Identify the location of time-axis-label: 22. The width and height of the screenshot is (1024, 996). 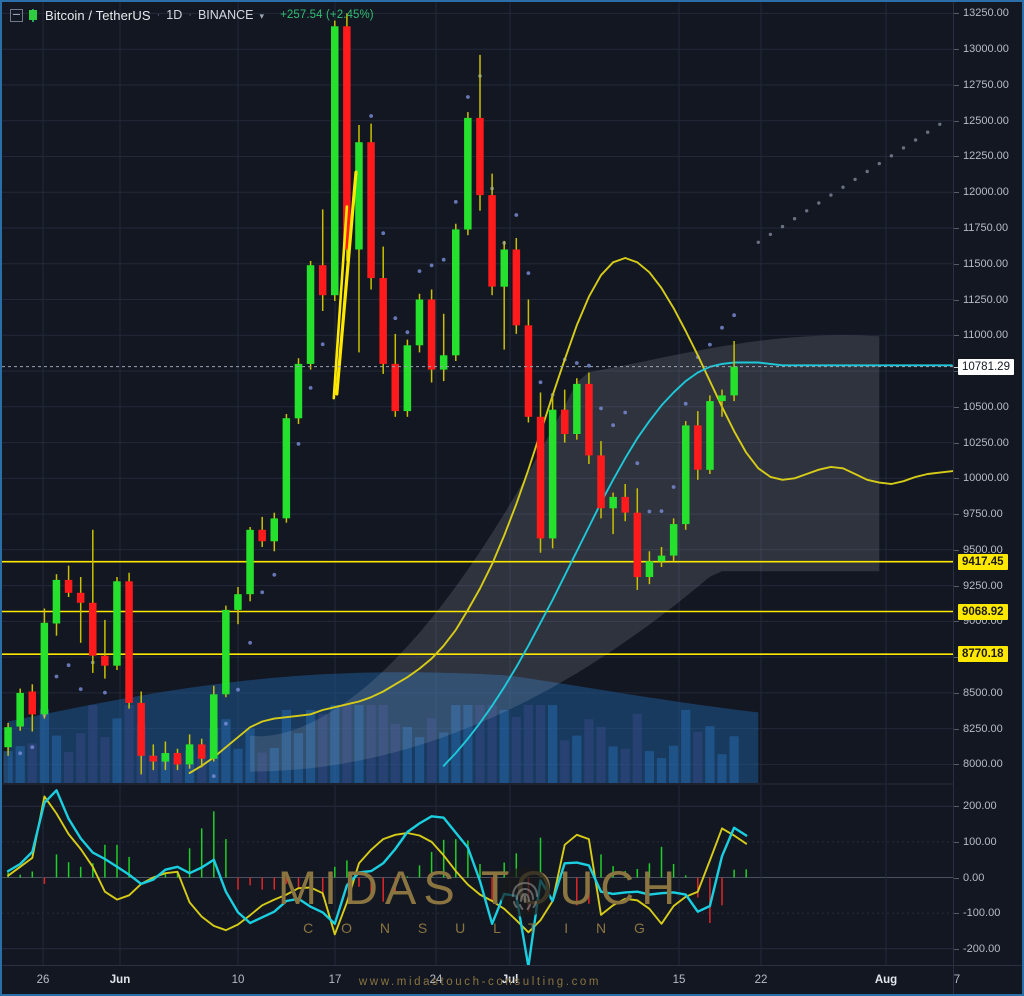
(761, 980).